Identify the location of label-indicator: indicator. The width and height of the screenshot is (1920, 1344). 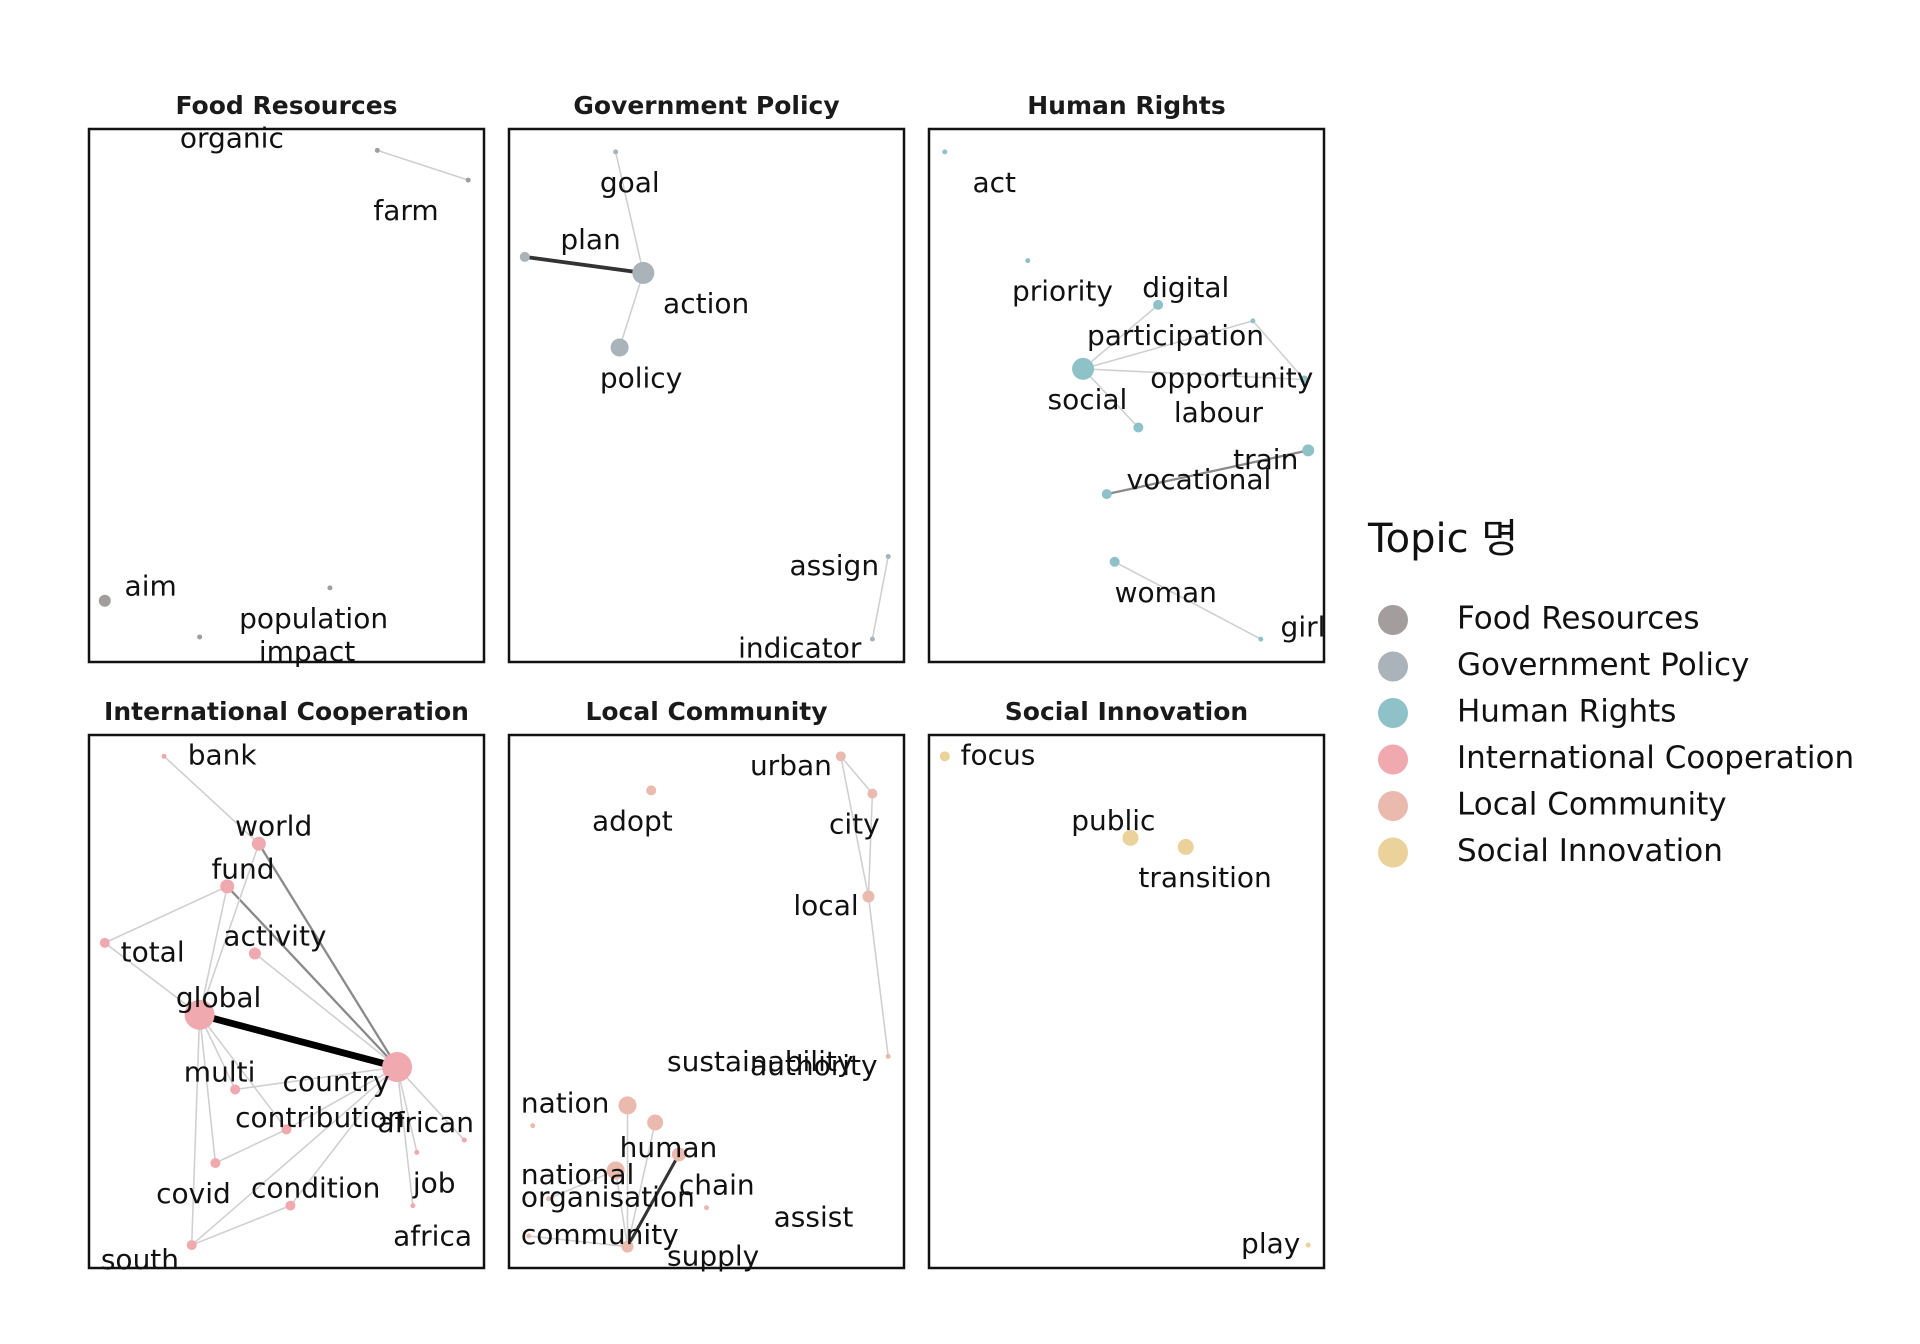
(800, 648).